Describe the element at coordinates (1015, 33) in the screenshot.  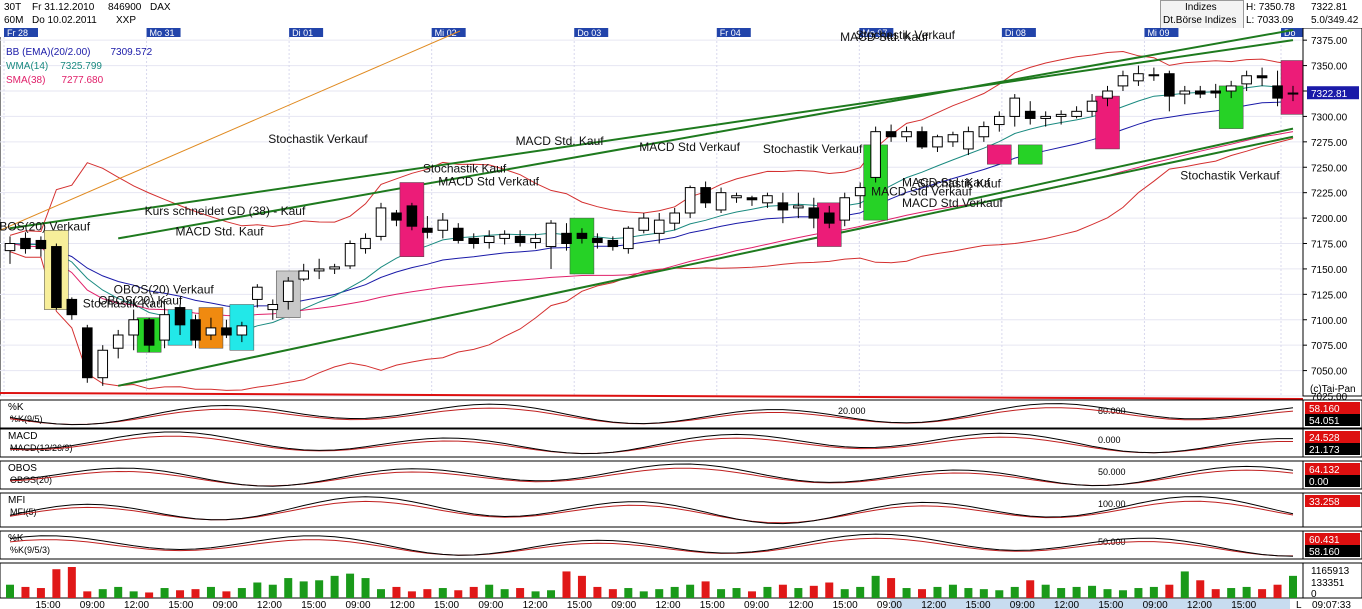
I see `day-label: Di 08` at that location.